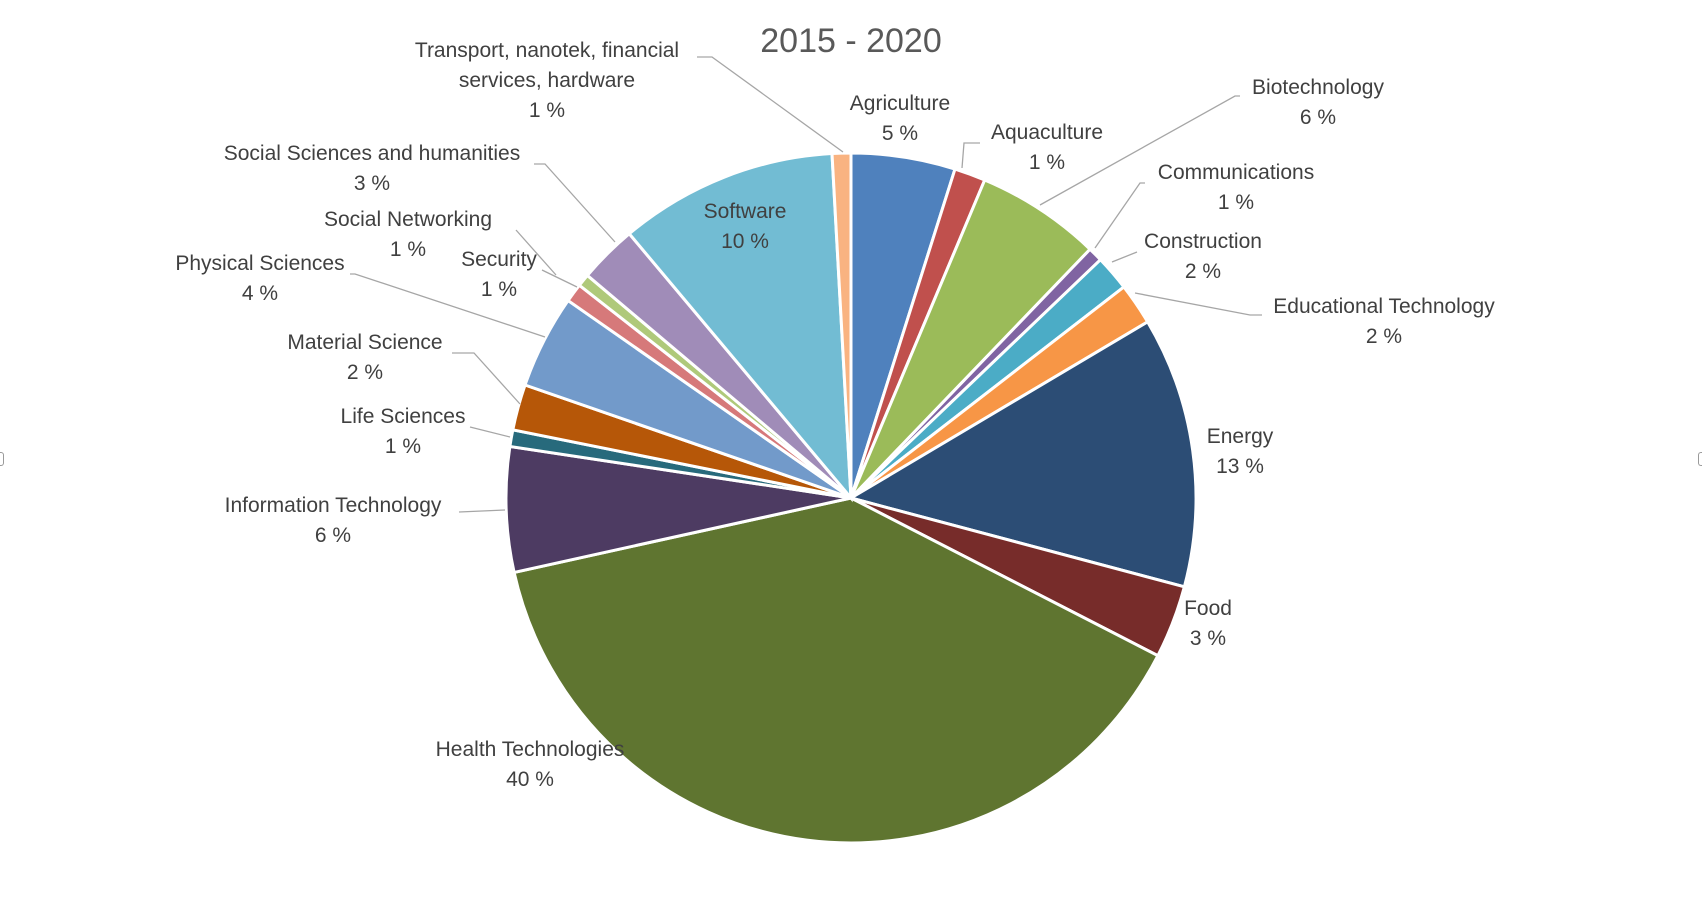 This screenshot has width=1702, height=918. Describe the element at coordinates (1208, 623) in the screenshot. I see `slice-label-food: Food 3 %` at that location.